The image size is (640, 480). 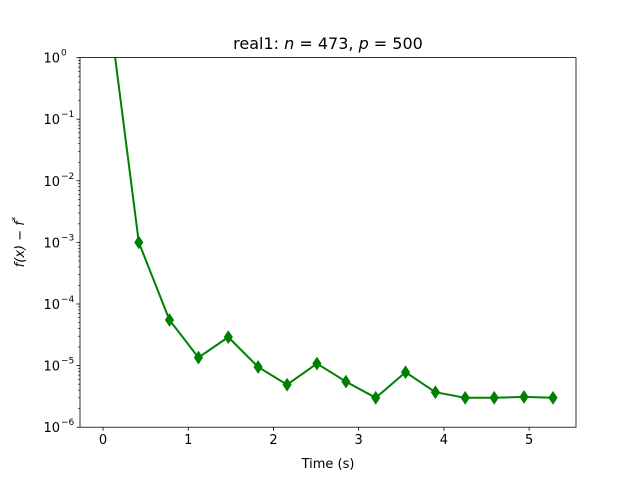 What do you see at coordinates (333, 43) in the screenshot?
I see `title-n-value: 473` at bounding box center [333, 43].